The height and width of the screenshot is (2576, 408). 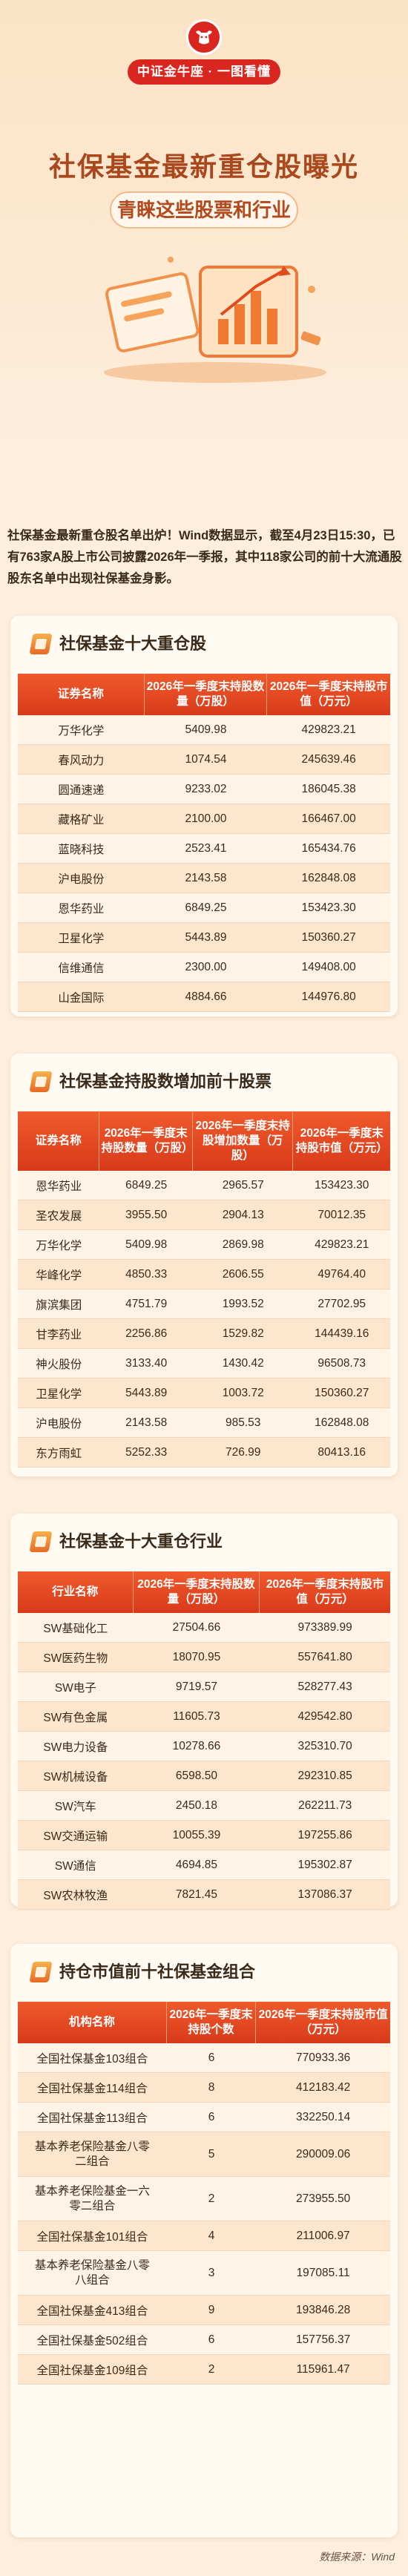 What do you see at coordinates (325, 1895) in the screenshot?
I see `table-cell-value: 137086.37` at bounding box center [325, 1895].